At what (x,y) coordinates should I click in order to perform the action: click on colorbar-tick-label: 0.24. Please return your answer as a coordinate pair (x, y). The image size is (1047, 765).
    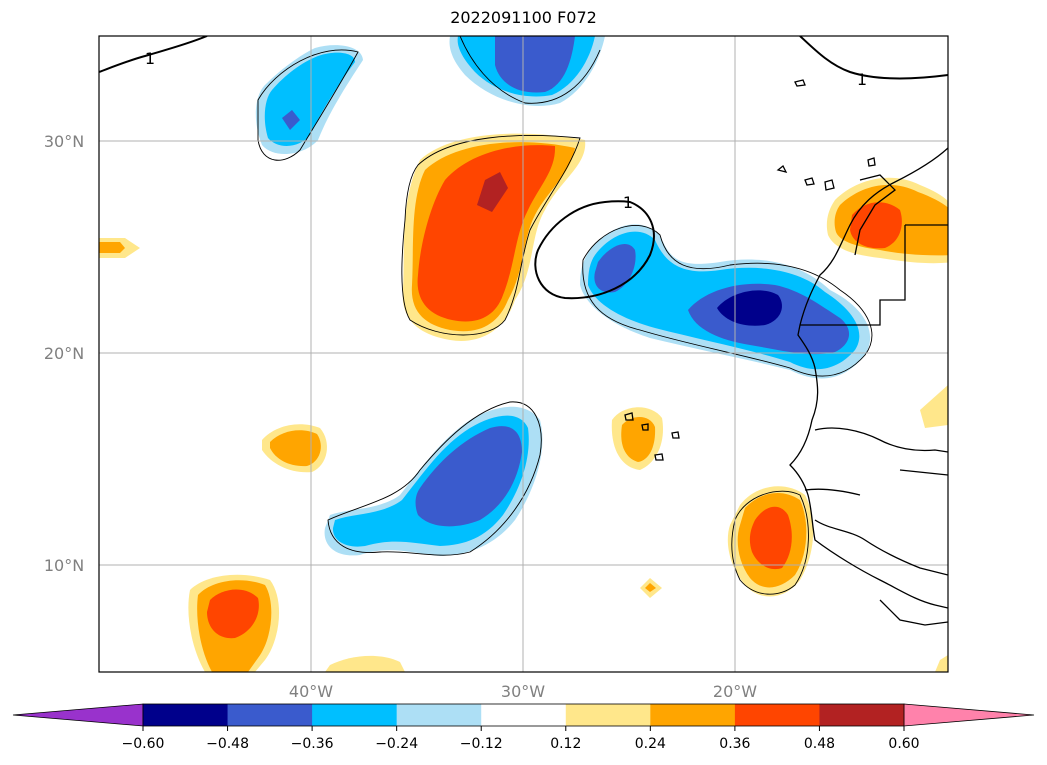
    Looking at the image, I should click on (650, 744).